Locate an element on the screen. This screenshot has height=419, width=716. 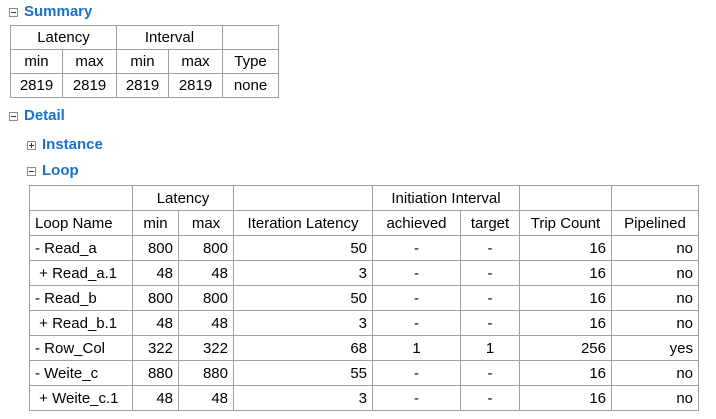
loop-col-header: Iteration Latency is located at coordinates (303, 223).